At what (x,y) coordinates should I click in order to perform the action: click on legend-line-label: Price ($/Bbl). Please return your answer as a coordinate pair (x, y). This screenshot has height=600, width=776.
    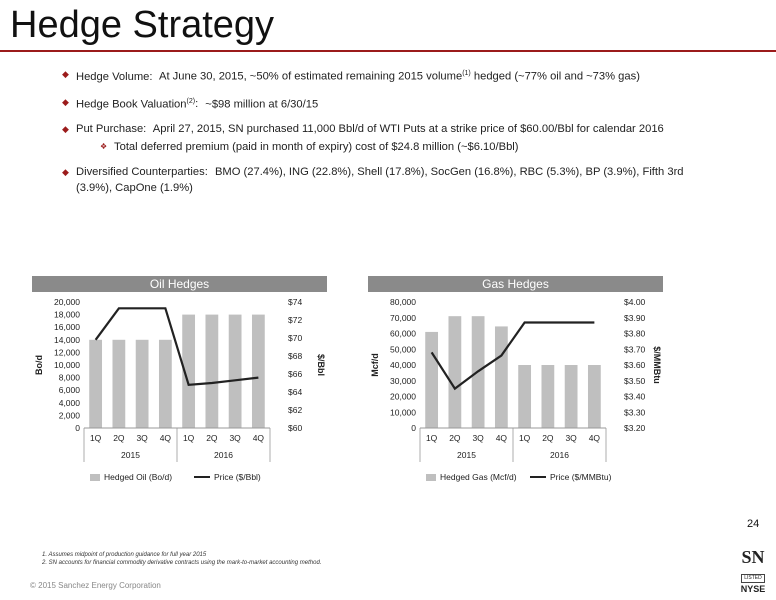
    Looking at the image, I should click on (237, 477).